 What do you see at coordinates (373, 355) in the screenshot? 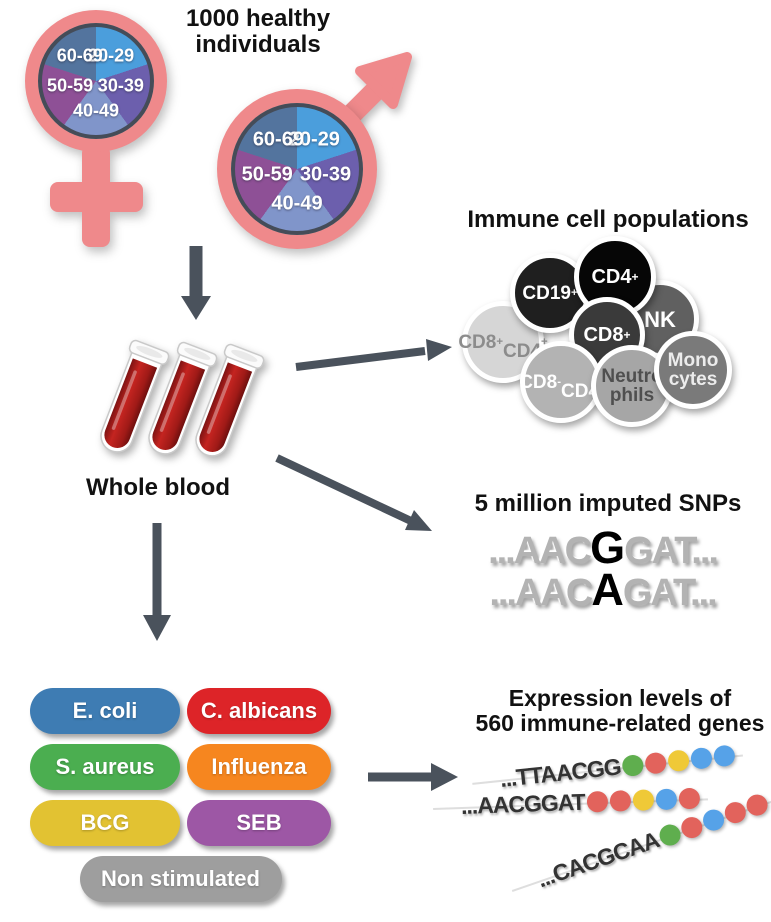
I see `arrow-blood-to-cells-icon` at bounding box center [373, 355].